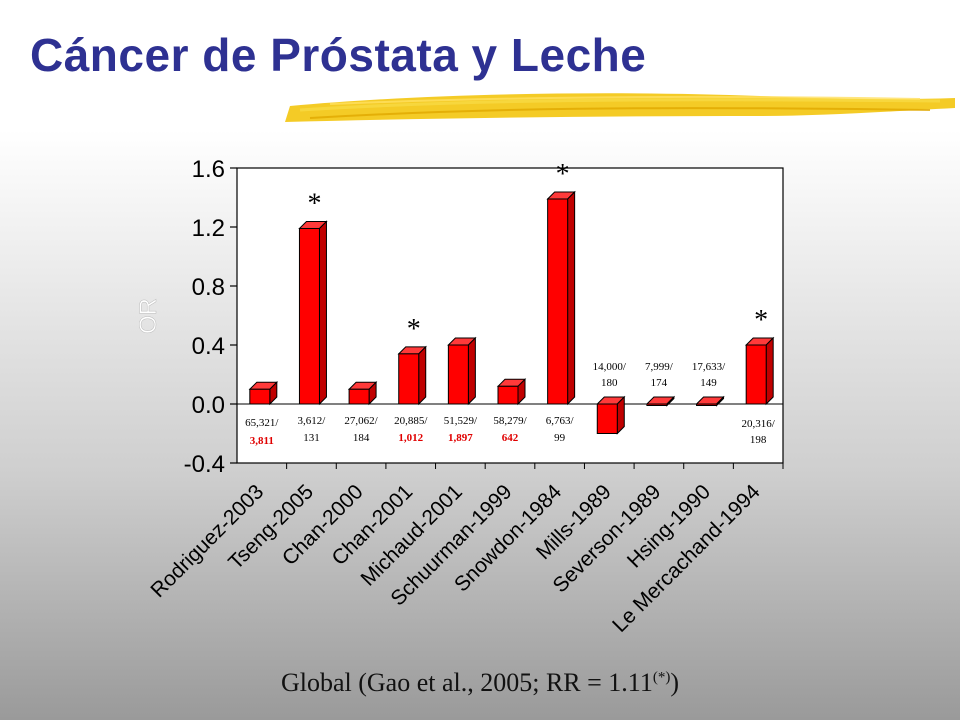 The width and height of the screenshot is (960, 720). Describe the element at coordinates (262, 423) in the screenshot. I see `sample-size-top: 65,321/` at that location.